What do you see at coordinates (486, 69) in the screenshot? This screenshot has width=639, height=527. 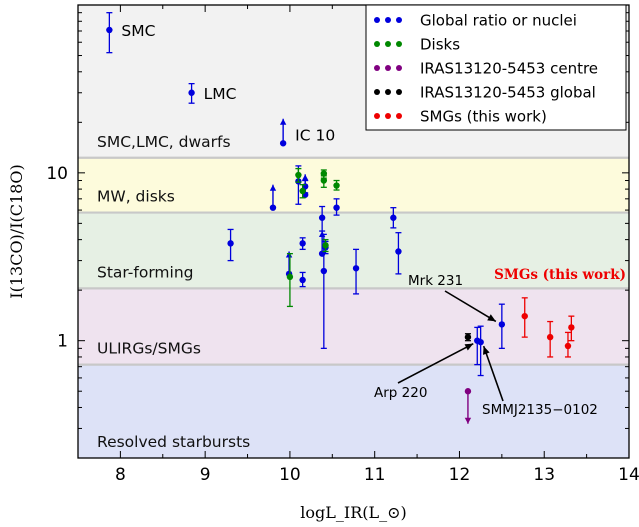 I see `legend-entry: IRAS13120-5453 centre` at bounding box center [486, 69].